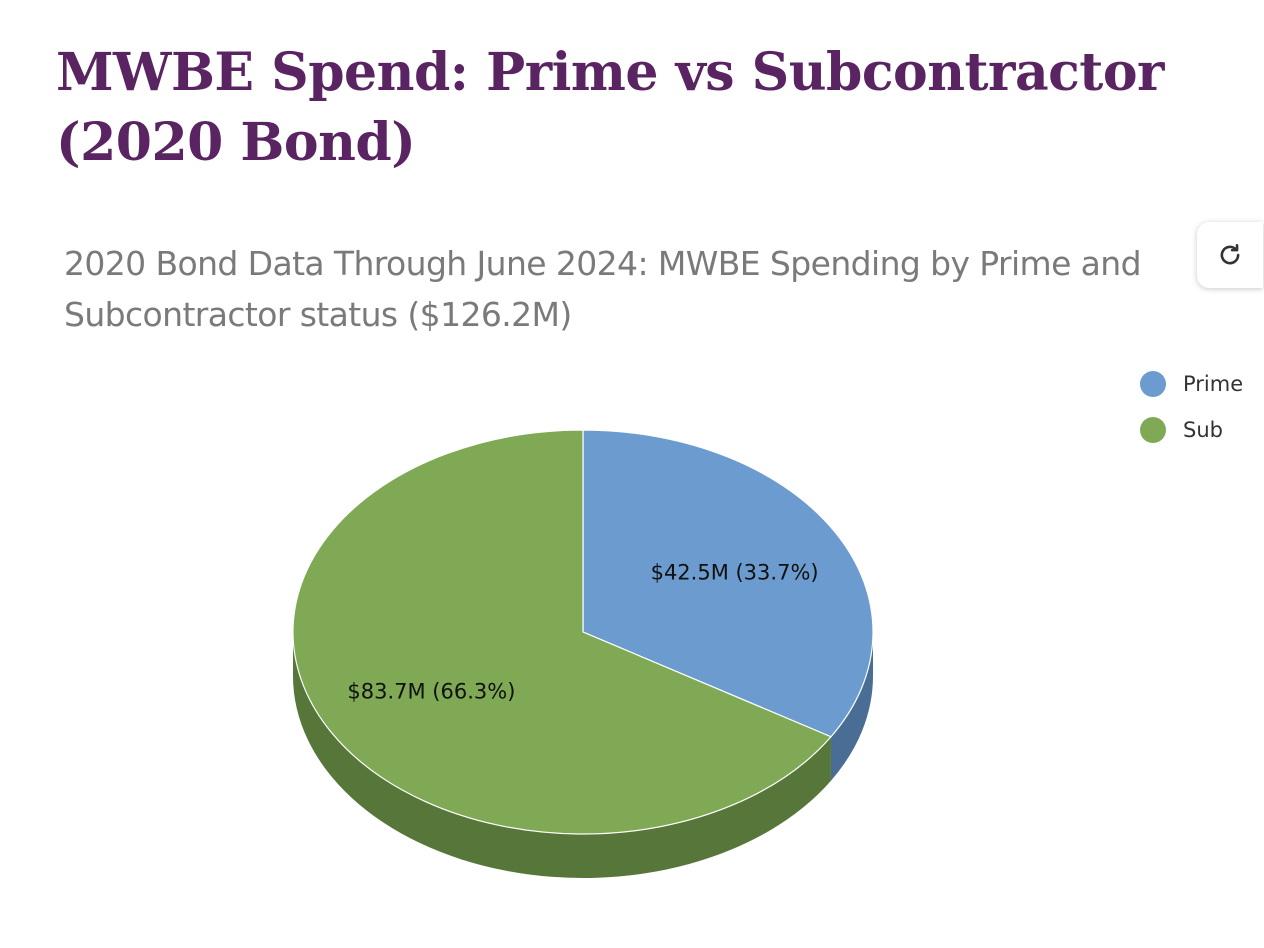  I want to click on pie-side-sub, so click(562, 755).